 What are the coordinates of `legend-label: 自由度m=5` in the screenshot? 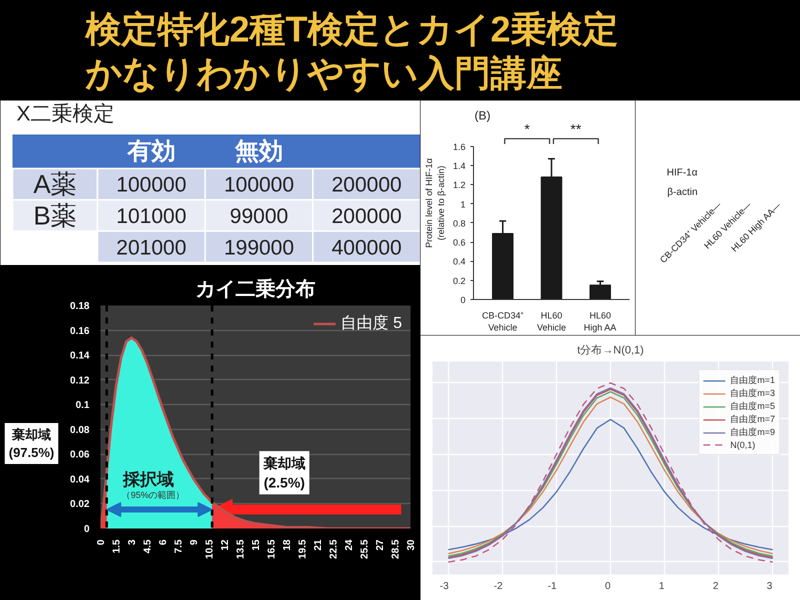 It's located at (752, 406).